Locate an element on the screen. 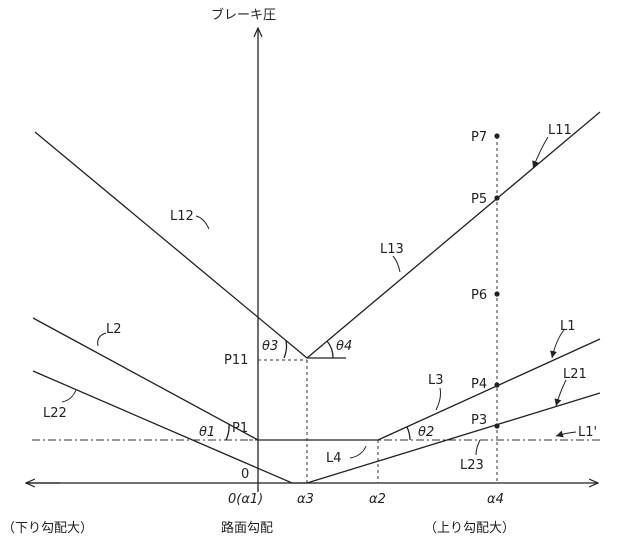  label-L12: L12 is located at coordinates (182, 216).